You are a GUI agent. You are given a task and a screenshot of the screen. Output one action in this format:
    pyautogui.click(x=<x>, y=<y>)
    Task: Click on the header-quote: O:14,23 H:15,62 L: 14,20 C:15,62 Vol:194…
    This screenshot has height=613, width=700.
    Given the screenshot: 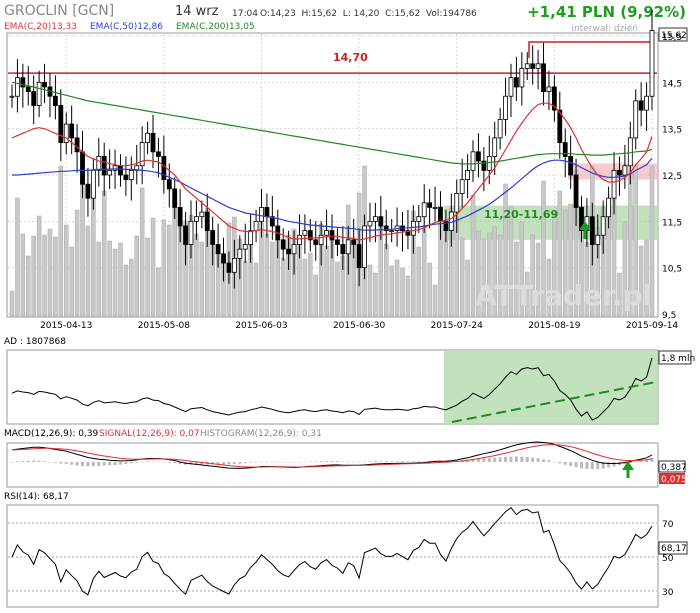 What is the action you would take?
    pyautogui.click(x=368, y=14)
    